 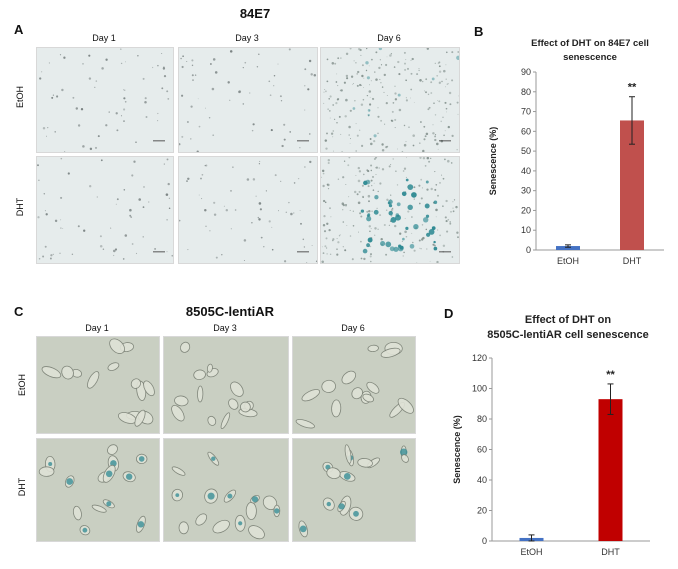 I want to click on micrograph-c-dht-day3, so click(x=226, y=490).